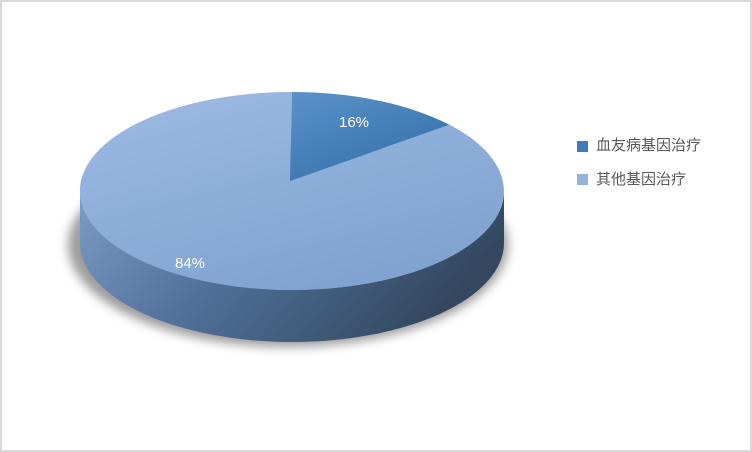  I want to click on legend-label-other: 其他基因治疗, so click(641, 179).